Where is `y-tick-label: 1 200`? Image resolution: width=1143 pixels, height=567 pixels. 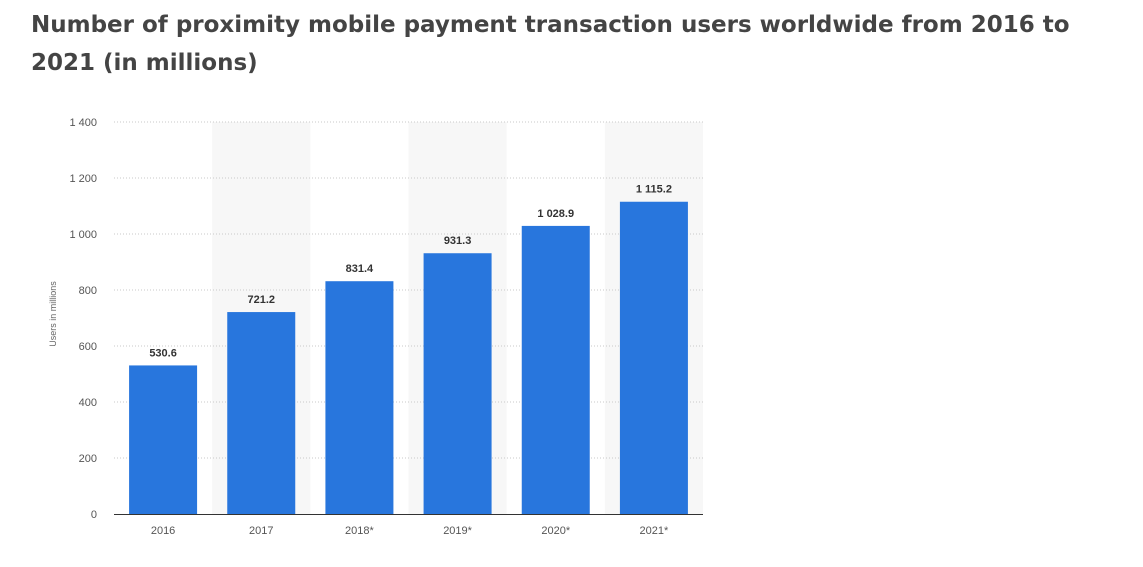 y-tick-label: 1 200 is located at coordinates (83, 179).